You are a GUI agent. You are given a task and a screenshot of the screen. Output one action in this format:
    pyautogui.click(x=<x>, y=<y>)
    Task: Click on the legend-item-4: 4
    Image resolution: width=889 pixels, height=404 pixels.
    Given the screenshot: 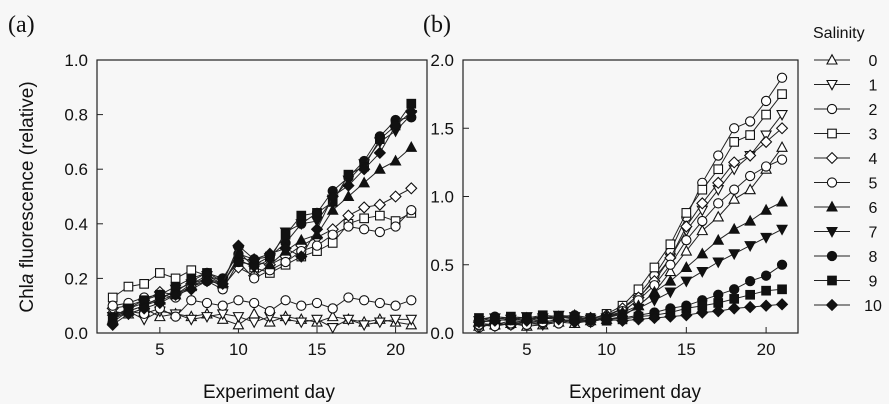 What is the action you would take?
    pyautogui.click(x=846, y=159)
    